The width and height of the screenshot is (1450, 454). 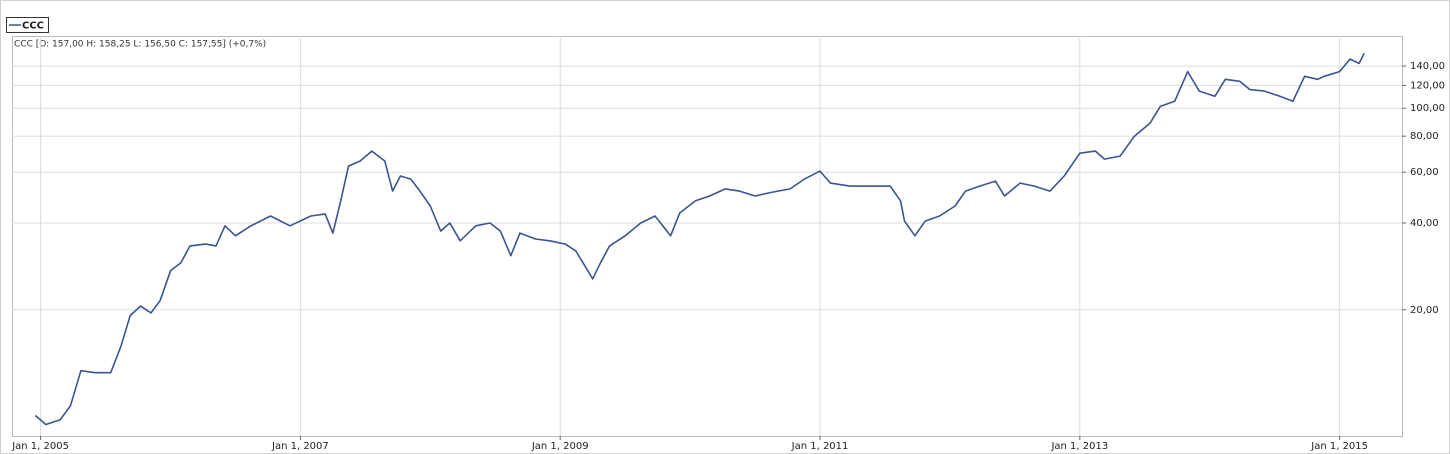 I want to click on legend-box, so click(x=27, y=25).